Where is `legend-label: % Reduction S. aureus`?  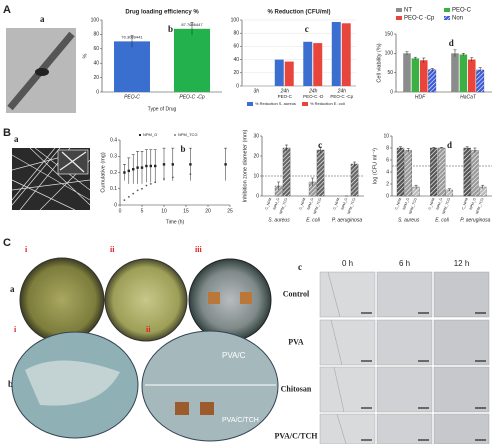 legend-label: % Reduction S. aureus is located at coordinates (275, 103).